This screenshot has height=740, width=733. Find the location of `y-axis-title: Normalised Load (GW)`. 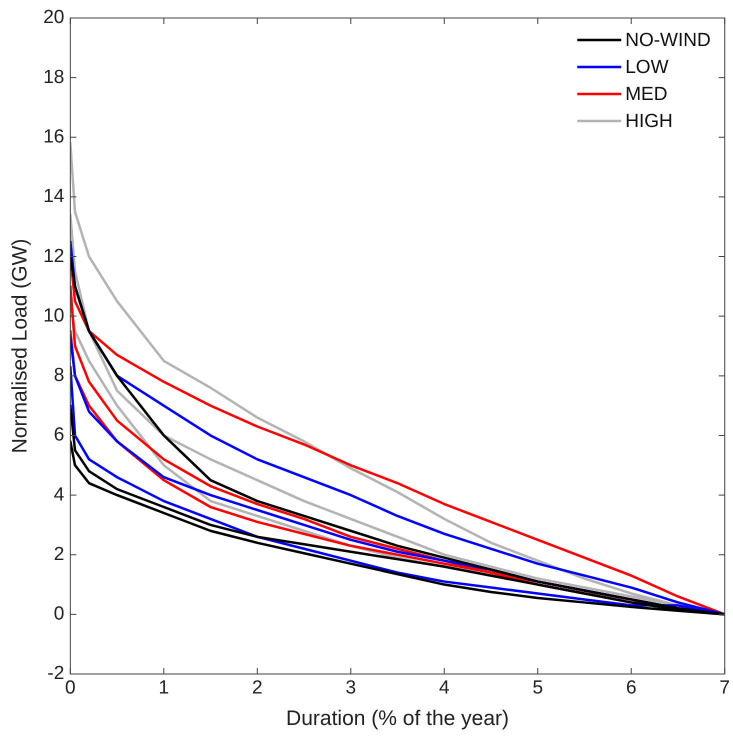

y-axis-title: Normalised Load (GW) is located at coordinates (20, 346).